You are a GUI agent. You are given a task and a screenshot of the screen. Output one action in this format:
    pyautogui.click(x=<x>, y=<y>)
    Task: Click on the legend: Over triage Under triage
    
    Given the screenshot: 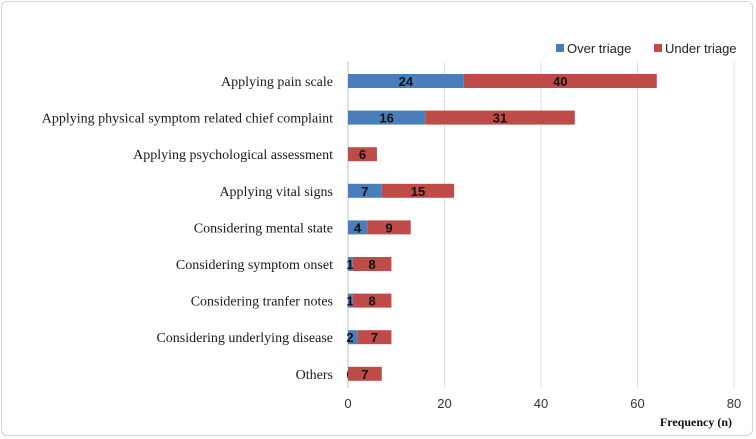 What is the action you would take?
    pyautogui.click(x=646, y=48)
    